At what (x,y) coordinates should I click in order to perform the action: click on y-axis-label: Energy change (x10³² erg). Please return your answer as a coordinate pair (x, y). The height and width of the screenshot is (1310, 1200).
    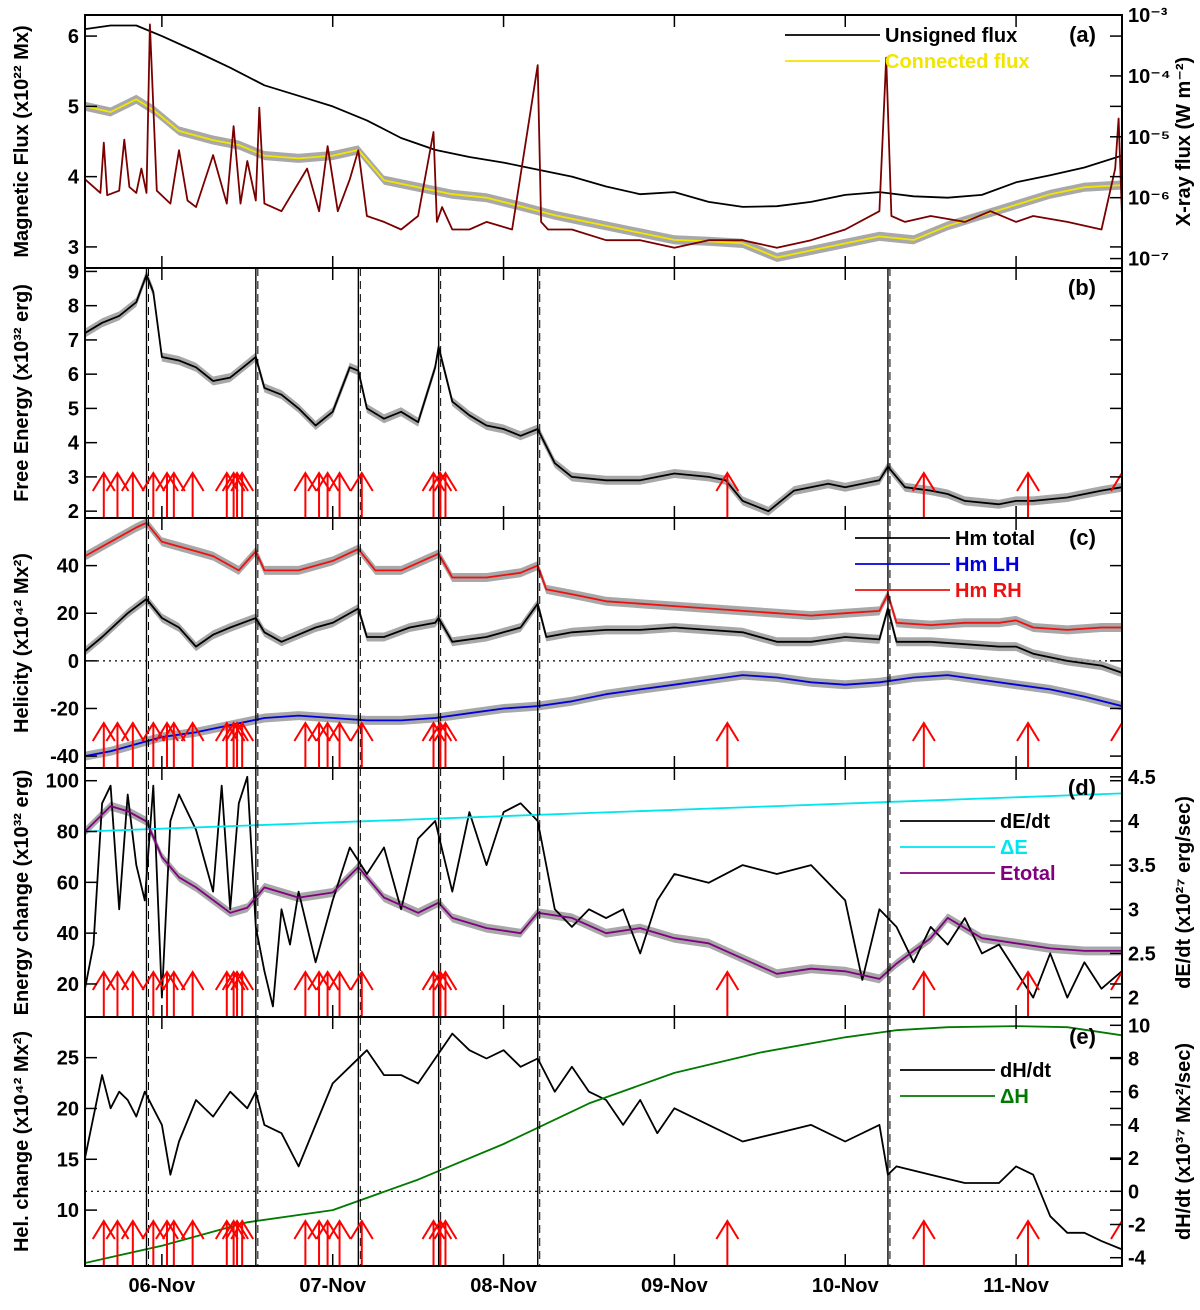
    Looking at the image, I should click on (22, 893).